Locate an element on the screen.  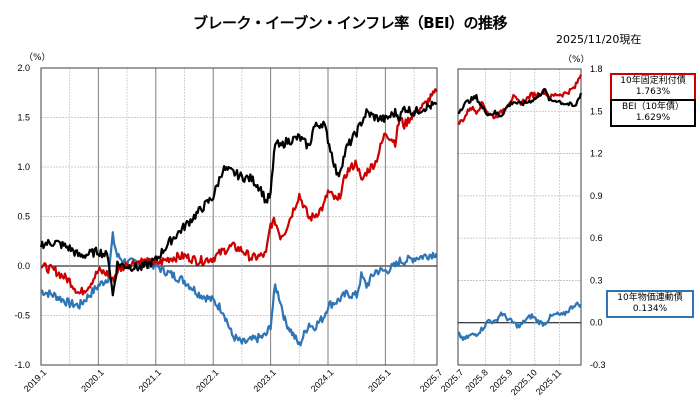
y-tick-label: -0.5 is located at coordinates (22, 316).